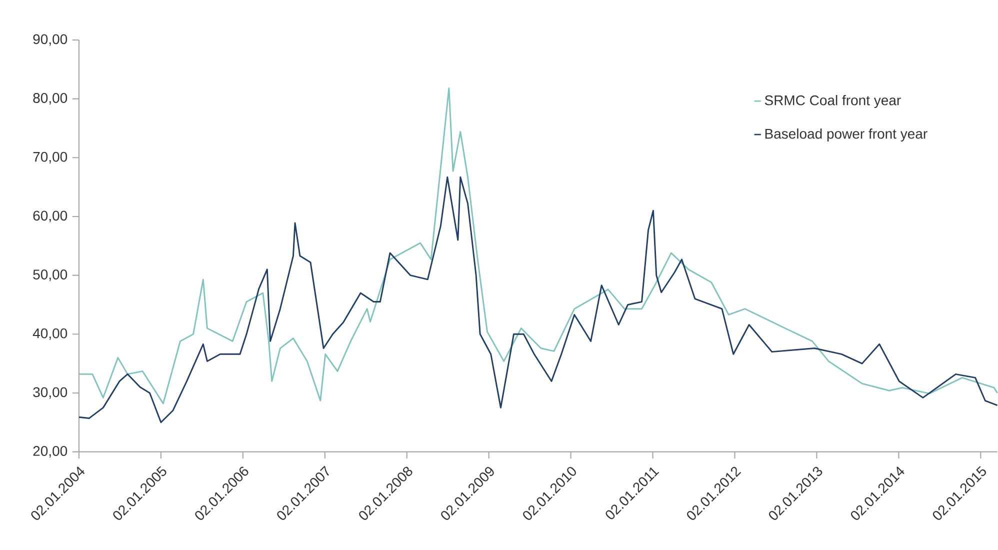 This screenshot has width=998, height=550. What do you see at coordinates (50, 99) in the screenshot?
I see `y-tick-label: 80,00` at bounding box center [50, 99].